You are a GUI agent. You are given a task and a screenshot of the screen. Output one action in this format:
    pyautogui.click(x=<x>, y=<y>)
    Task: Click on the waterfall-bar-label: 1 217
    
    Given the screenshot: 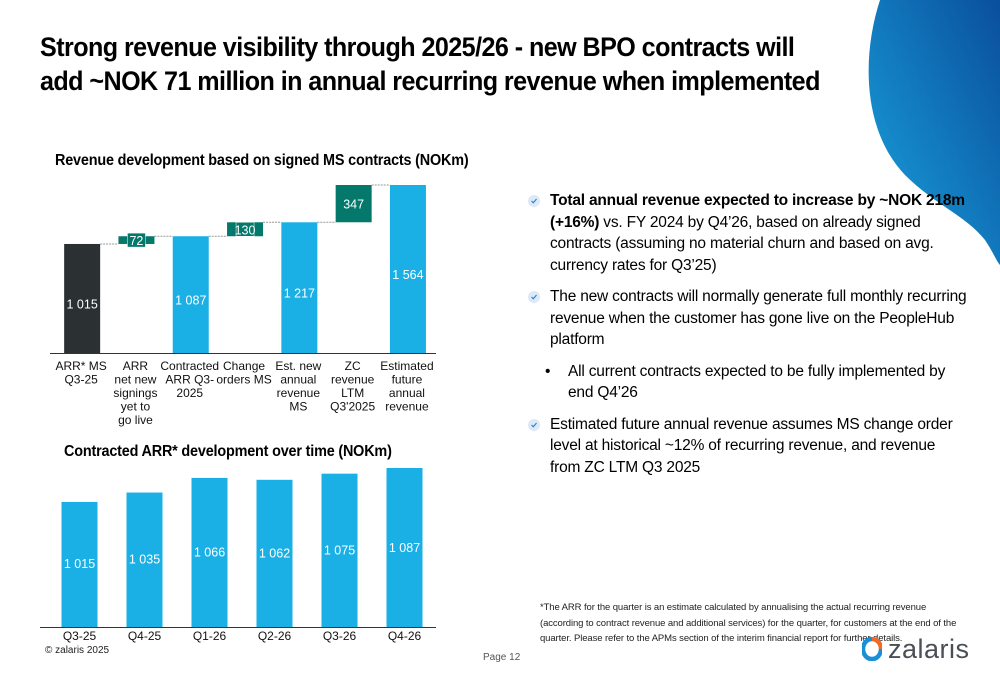 What is the action you would take?
    pyautogui.click(x=299, y=294)
    